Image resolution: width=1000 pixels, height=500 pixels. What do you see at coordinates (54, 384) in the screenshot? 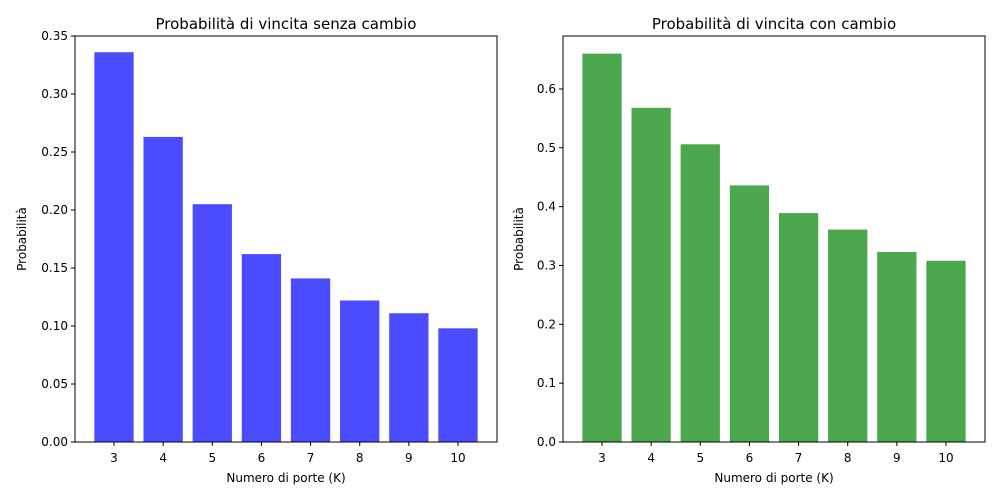
I see `chart-left-y-tick-label: 0.05` at bounding box center [54, 384].